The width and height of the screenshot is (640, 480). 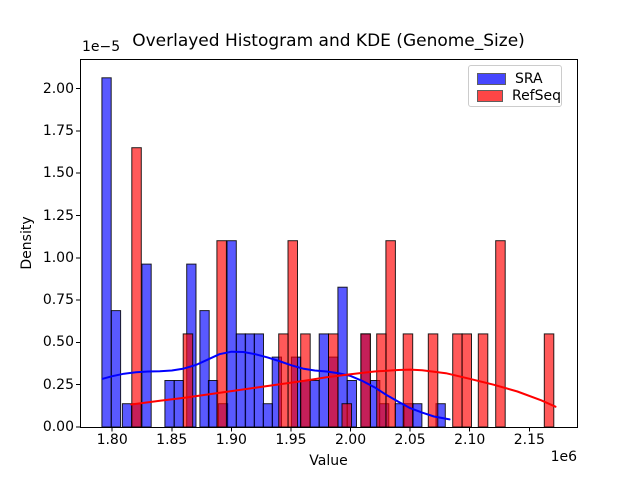 I want to click on x-axis-label: Value, so click(x=328, y=461).